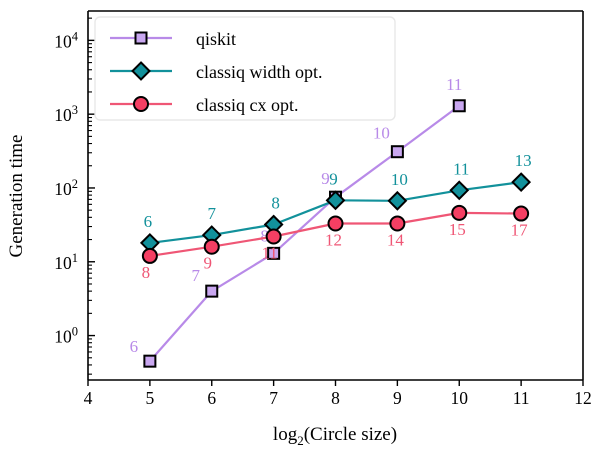 The image size is (609, 454). I want to click on series-classiq-width-opt-: 6 7 8 9 10 11 13, so click(335, 202).